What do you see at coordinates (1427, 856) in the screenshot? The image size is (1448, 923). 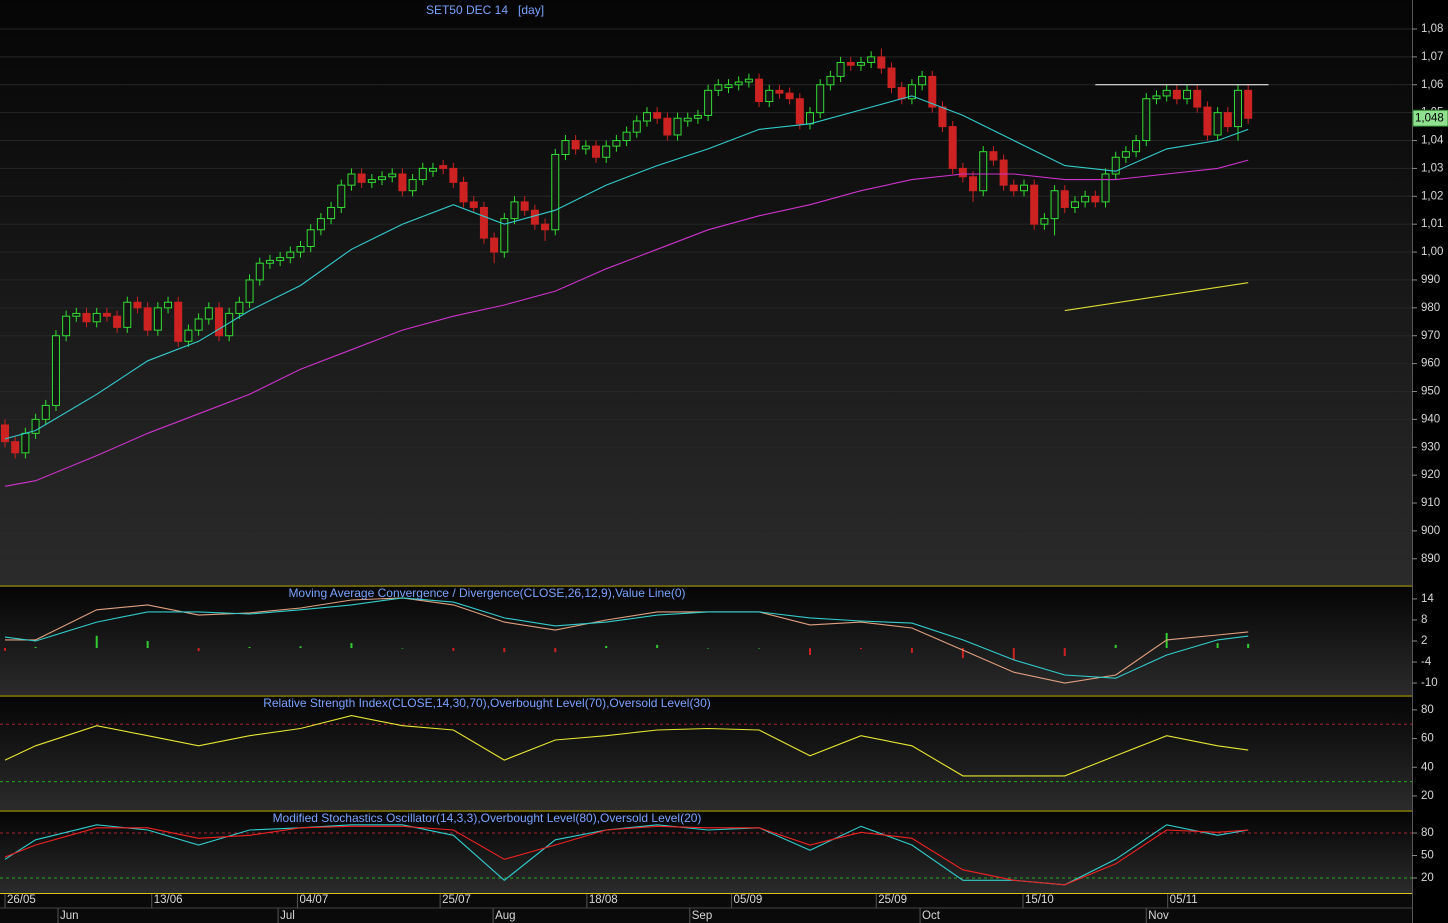 I see `y-tick-label: 50` at bounding box center [1427, 856].